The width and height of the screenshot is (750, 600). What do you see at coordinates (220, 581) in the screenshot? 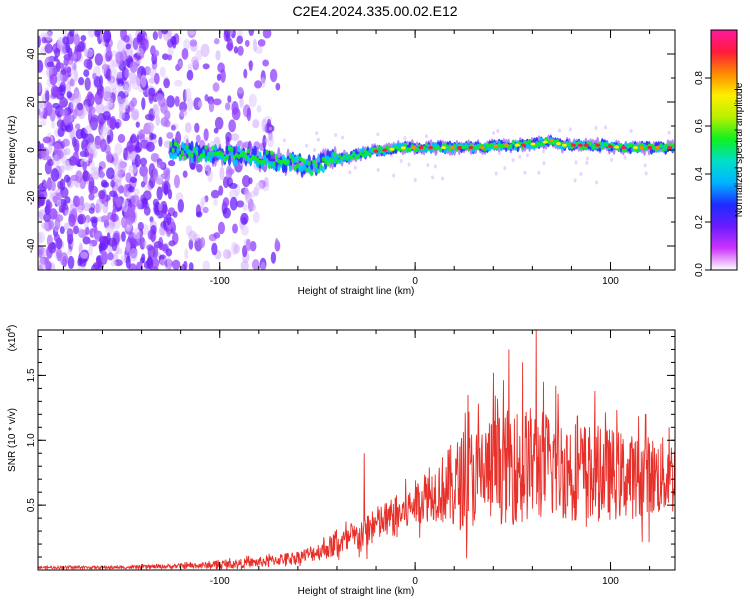
I see `snr-x-tick-label: -100` at bounding box center [220, 581].